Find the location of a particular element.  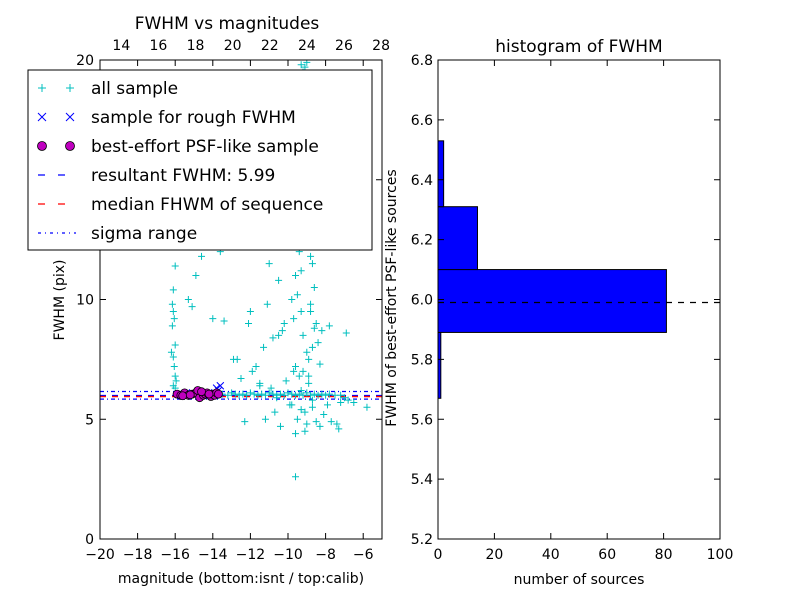

x-tick-label: 40 is located at coordinates (551, 555).